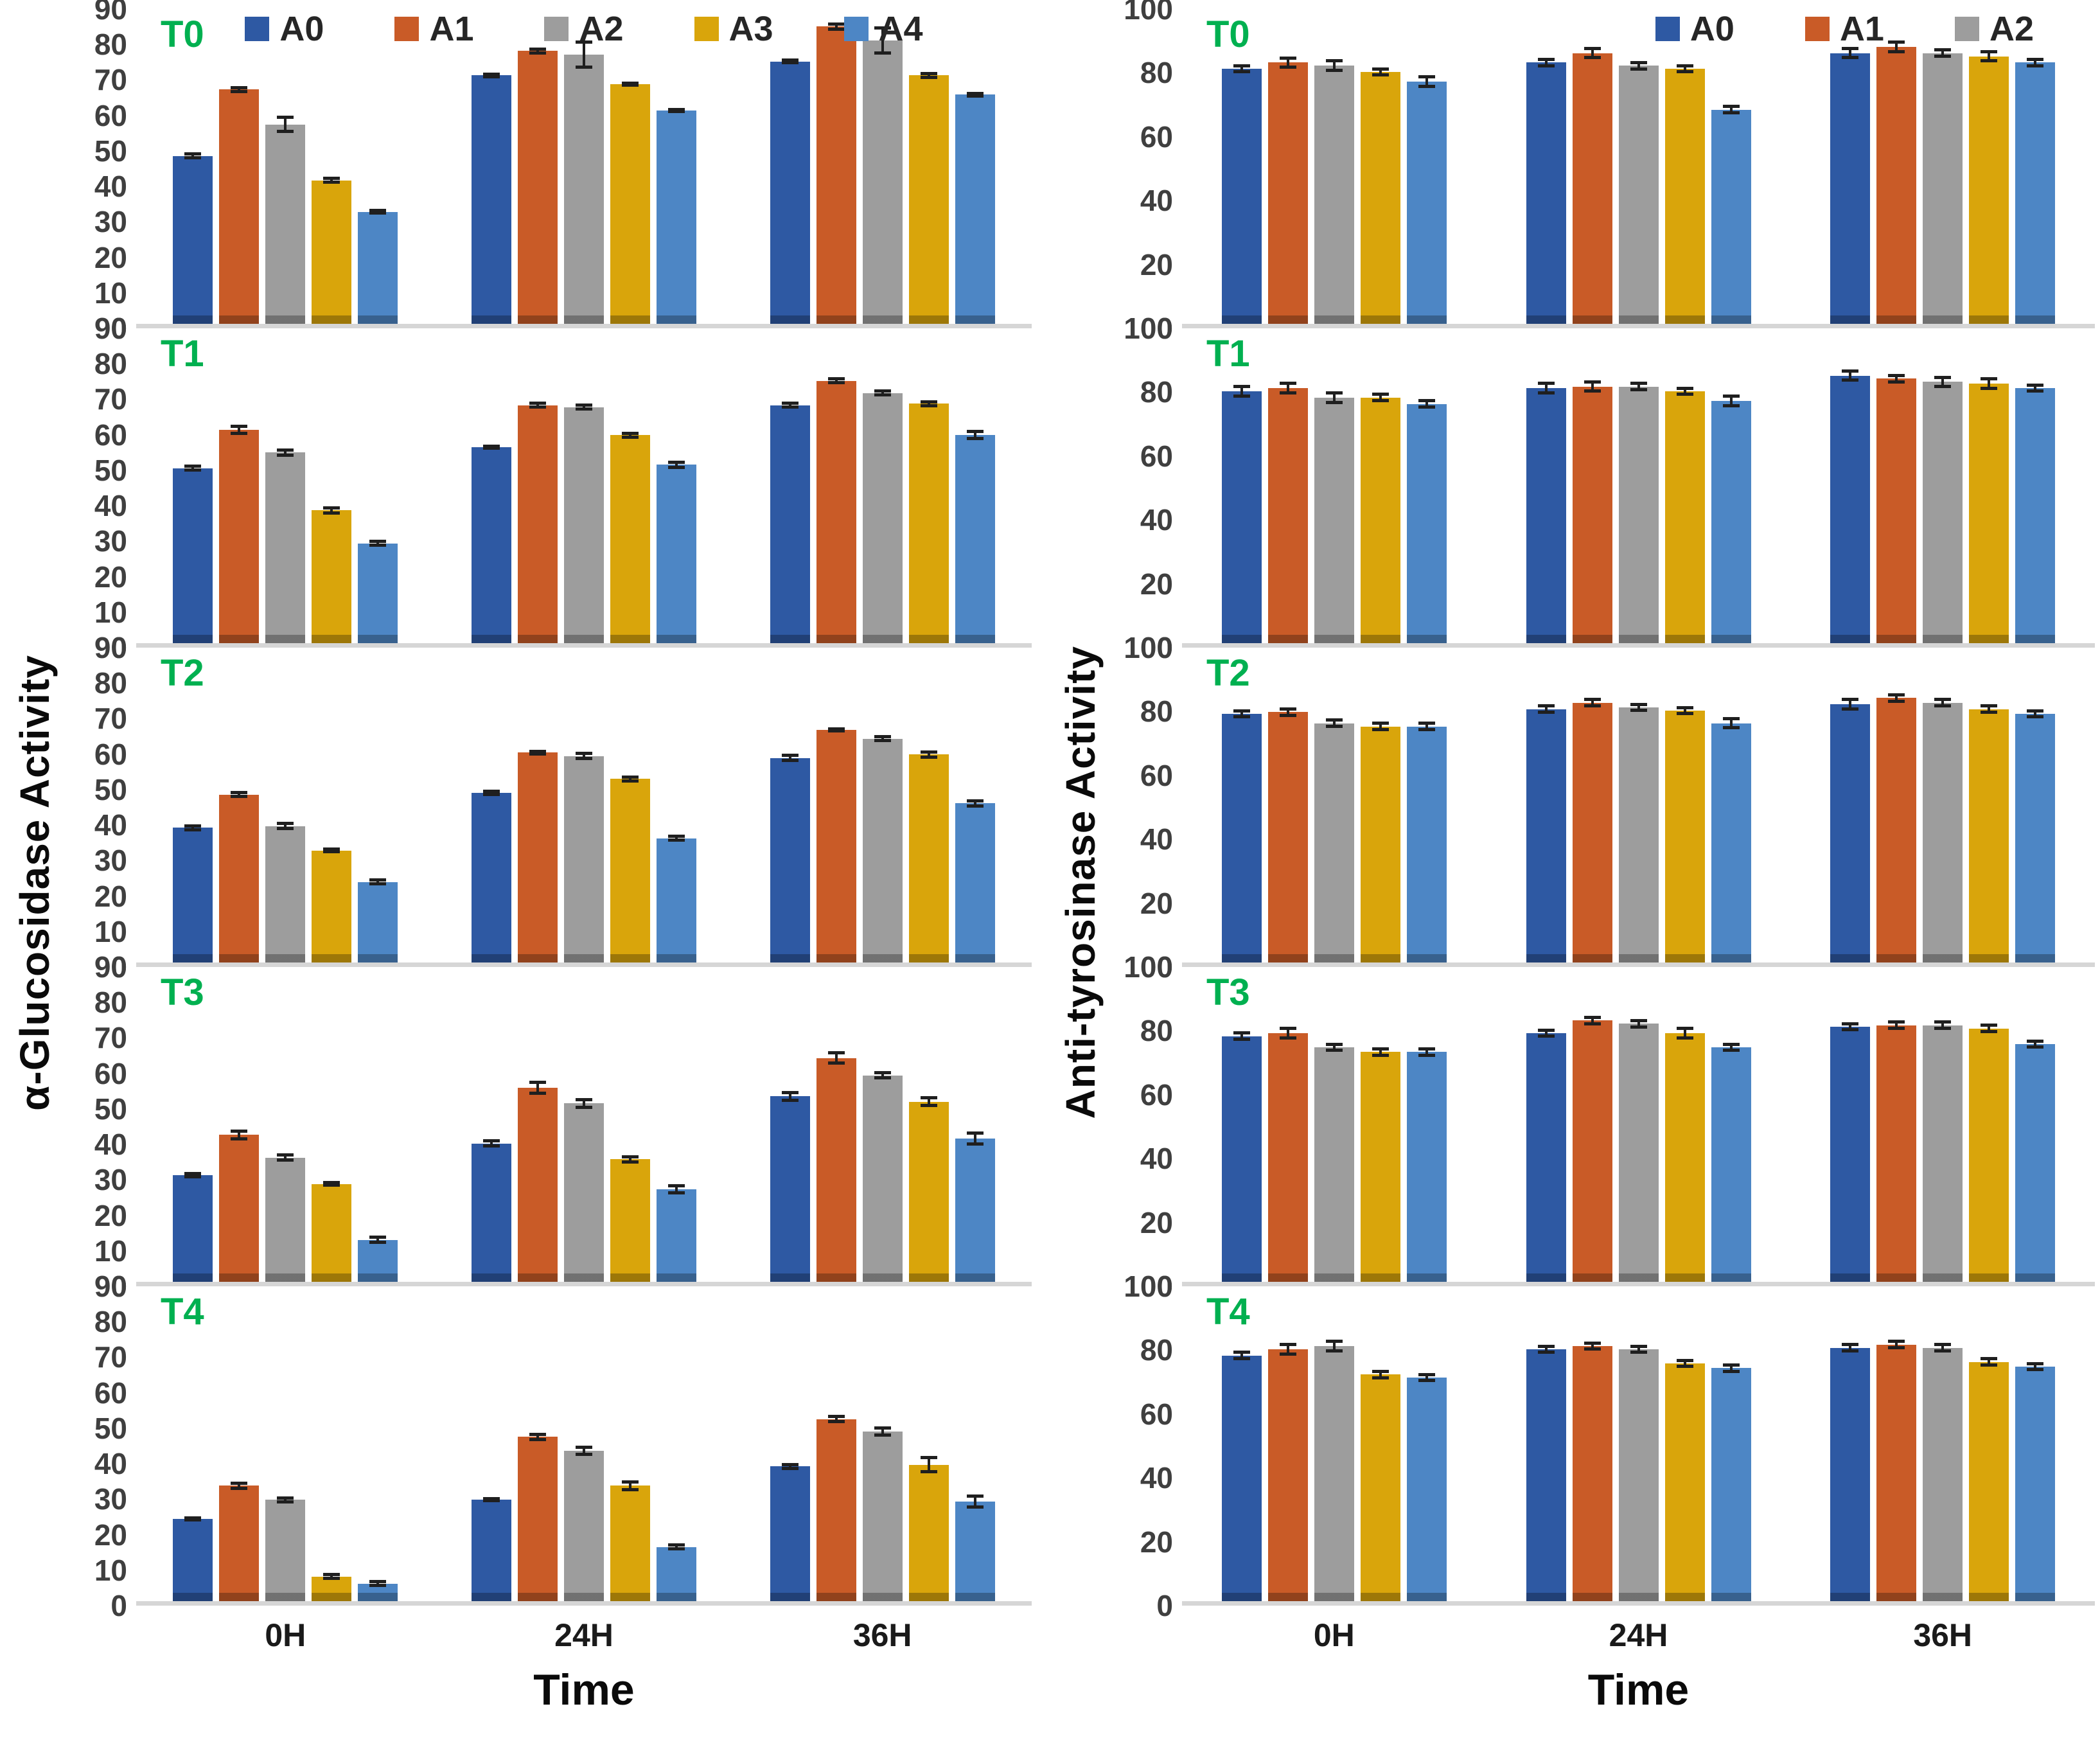 This screenshot has height=1756, width=2100. I want to click on bar-group-36H, so click(882, 1124).